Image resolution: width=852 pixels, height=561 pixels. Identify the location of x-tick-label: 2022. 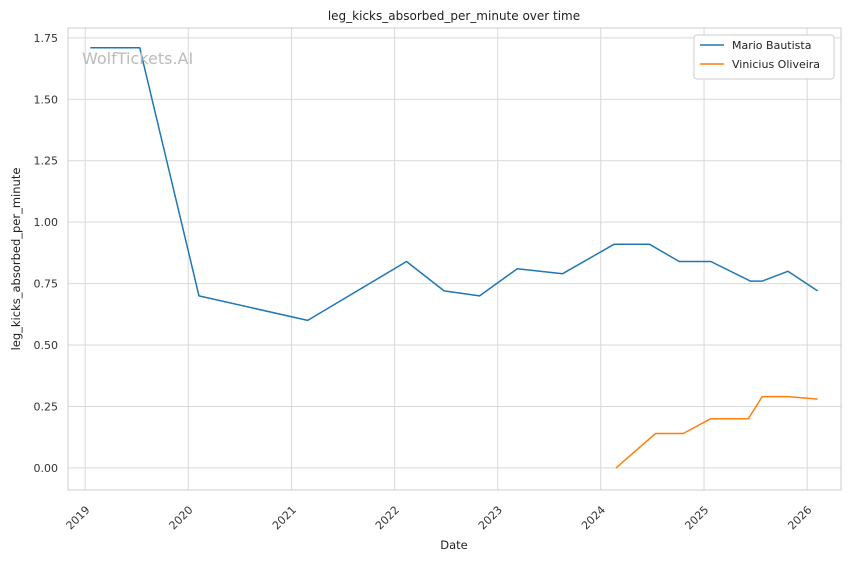
(387, 517).